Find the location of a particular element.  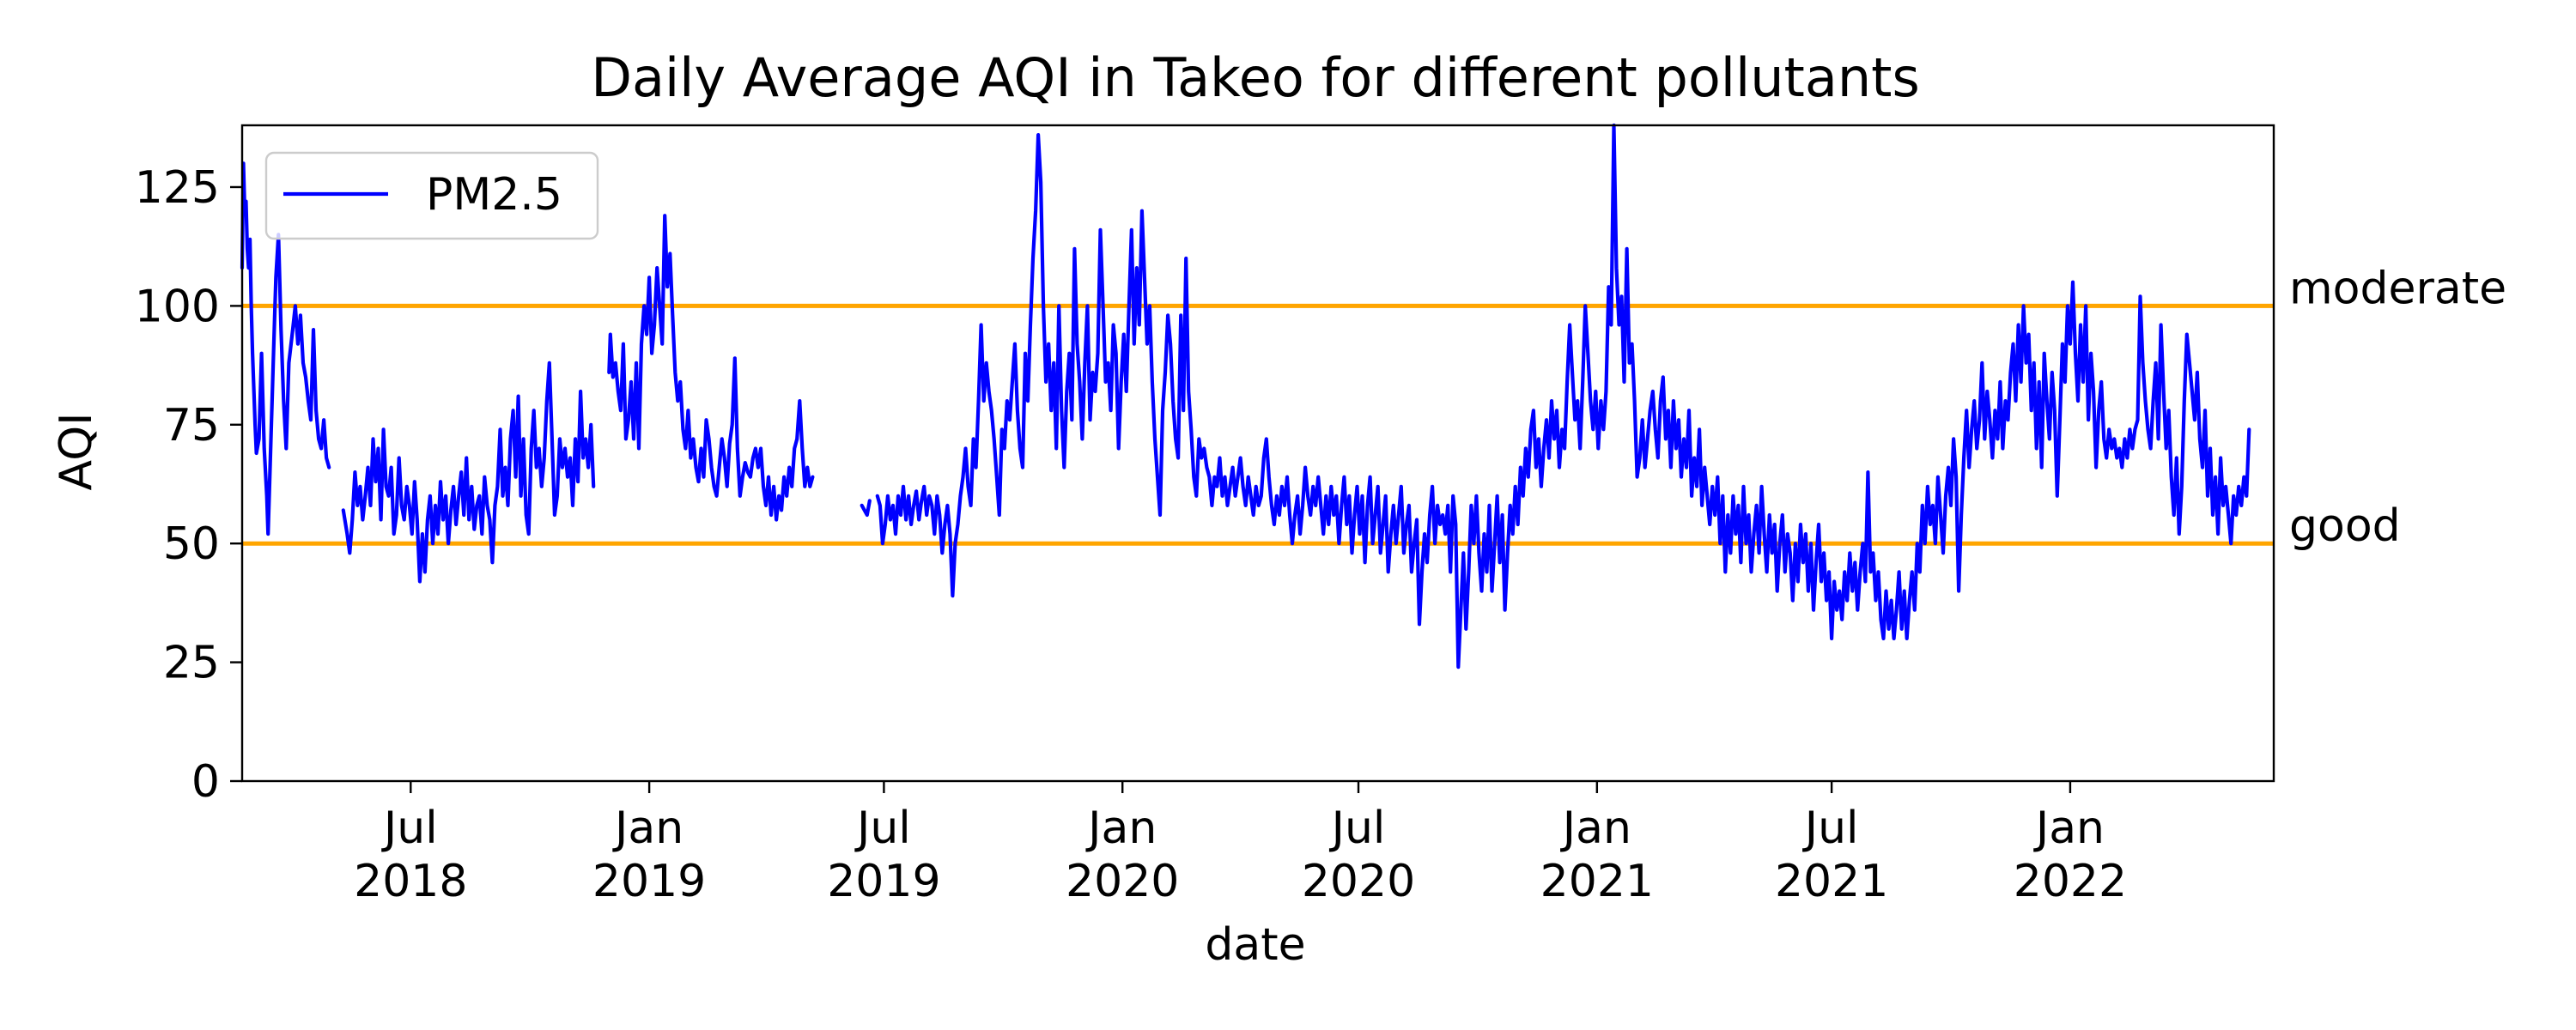

x-tick-label-year: 2022 is located at coordinates (2070, 881).